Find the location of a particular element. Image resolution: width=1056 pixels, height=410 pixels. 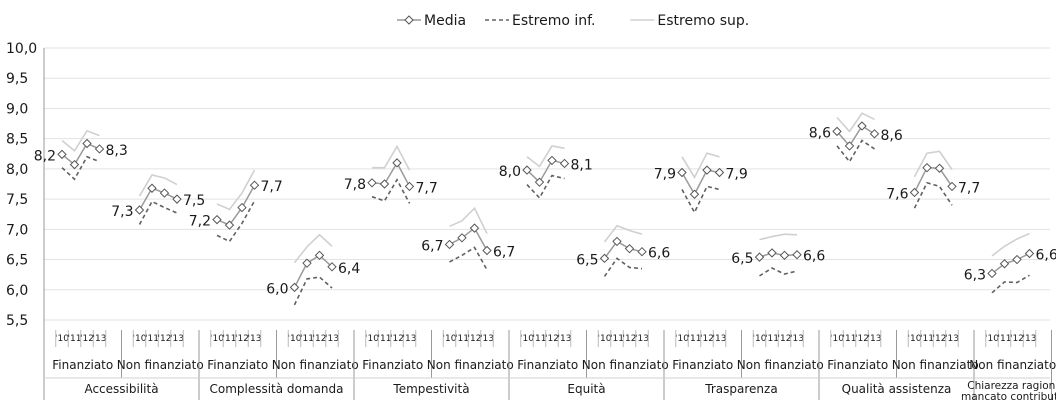

data-label-start: 7,9 is located at coordinates (665, 175).